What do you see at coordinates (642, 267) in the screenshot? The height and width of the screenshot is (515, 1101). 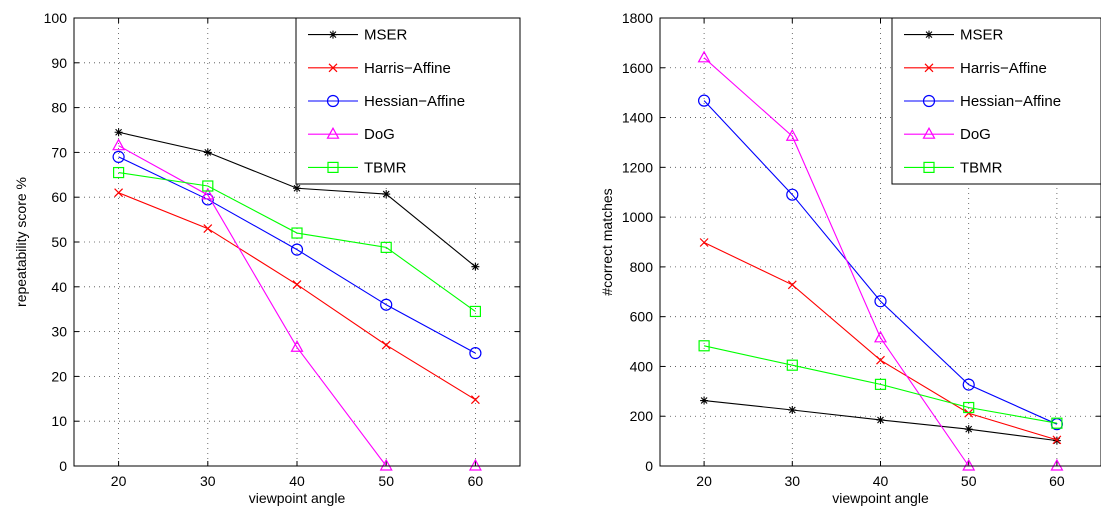 I see `y-tick-label: 800` at bounding box center [642, 267].